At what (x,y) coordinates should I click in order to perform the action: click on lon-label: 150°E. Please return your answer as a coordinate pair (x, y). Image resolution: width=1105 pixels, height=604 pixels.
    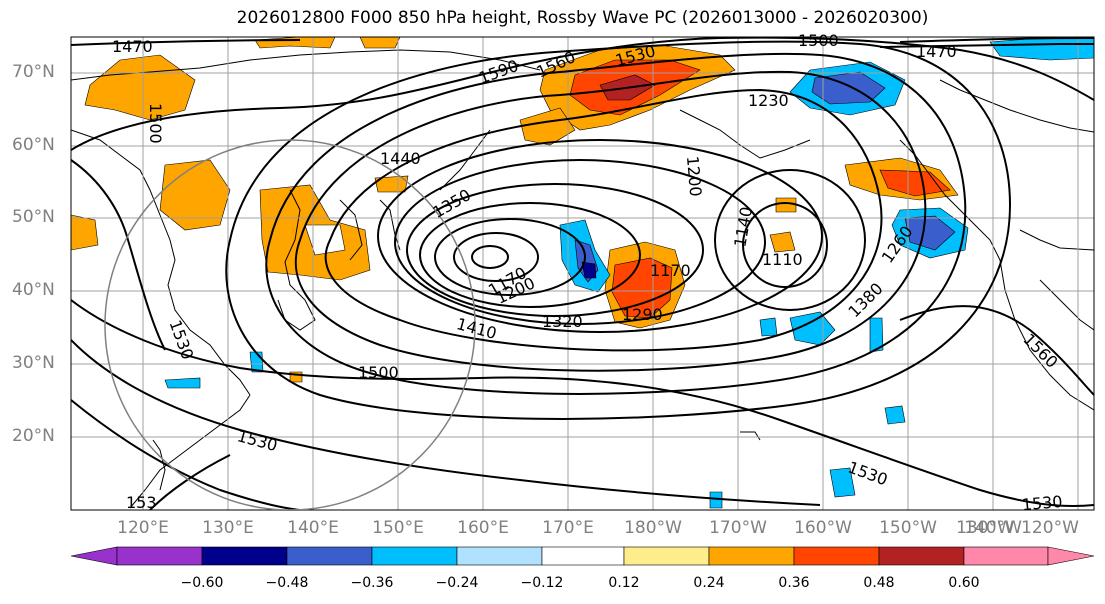
    Looking at the image, I should click on (398, 528).